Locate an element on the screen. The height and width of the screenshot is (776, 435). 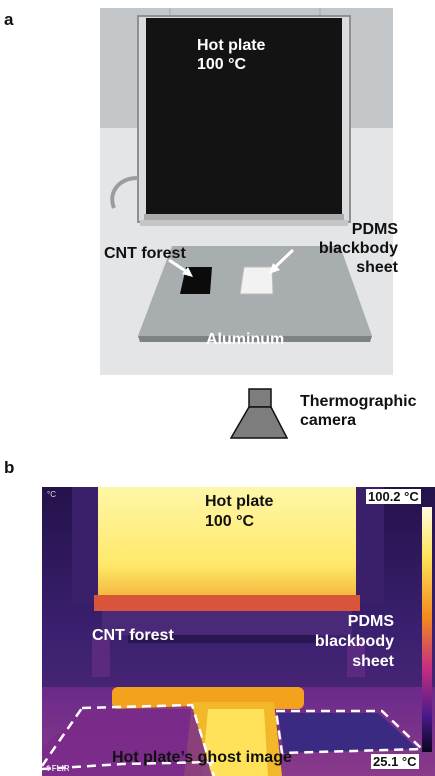
pdms-label-b: PDMS blackbody sheet is located at coordinates (354, 641).